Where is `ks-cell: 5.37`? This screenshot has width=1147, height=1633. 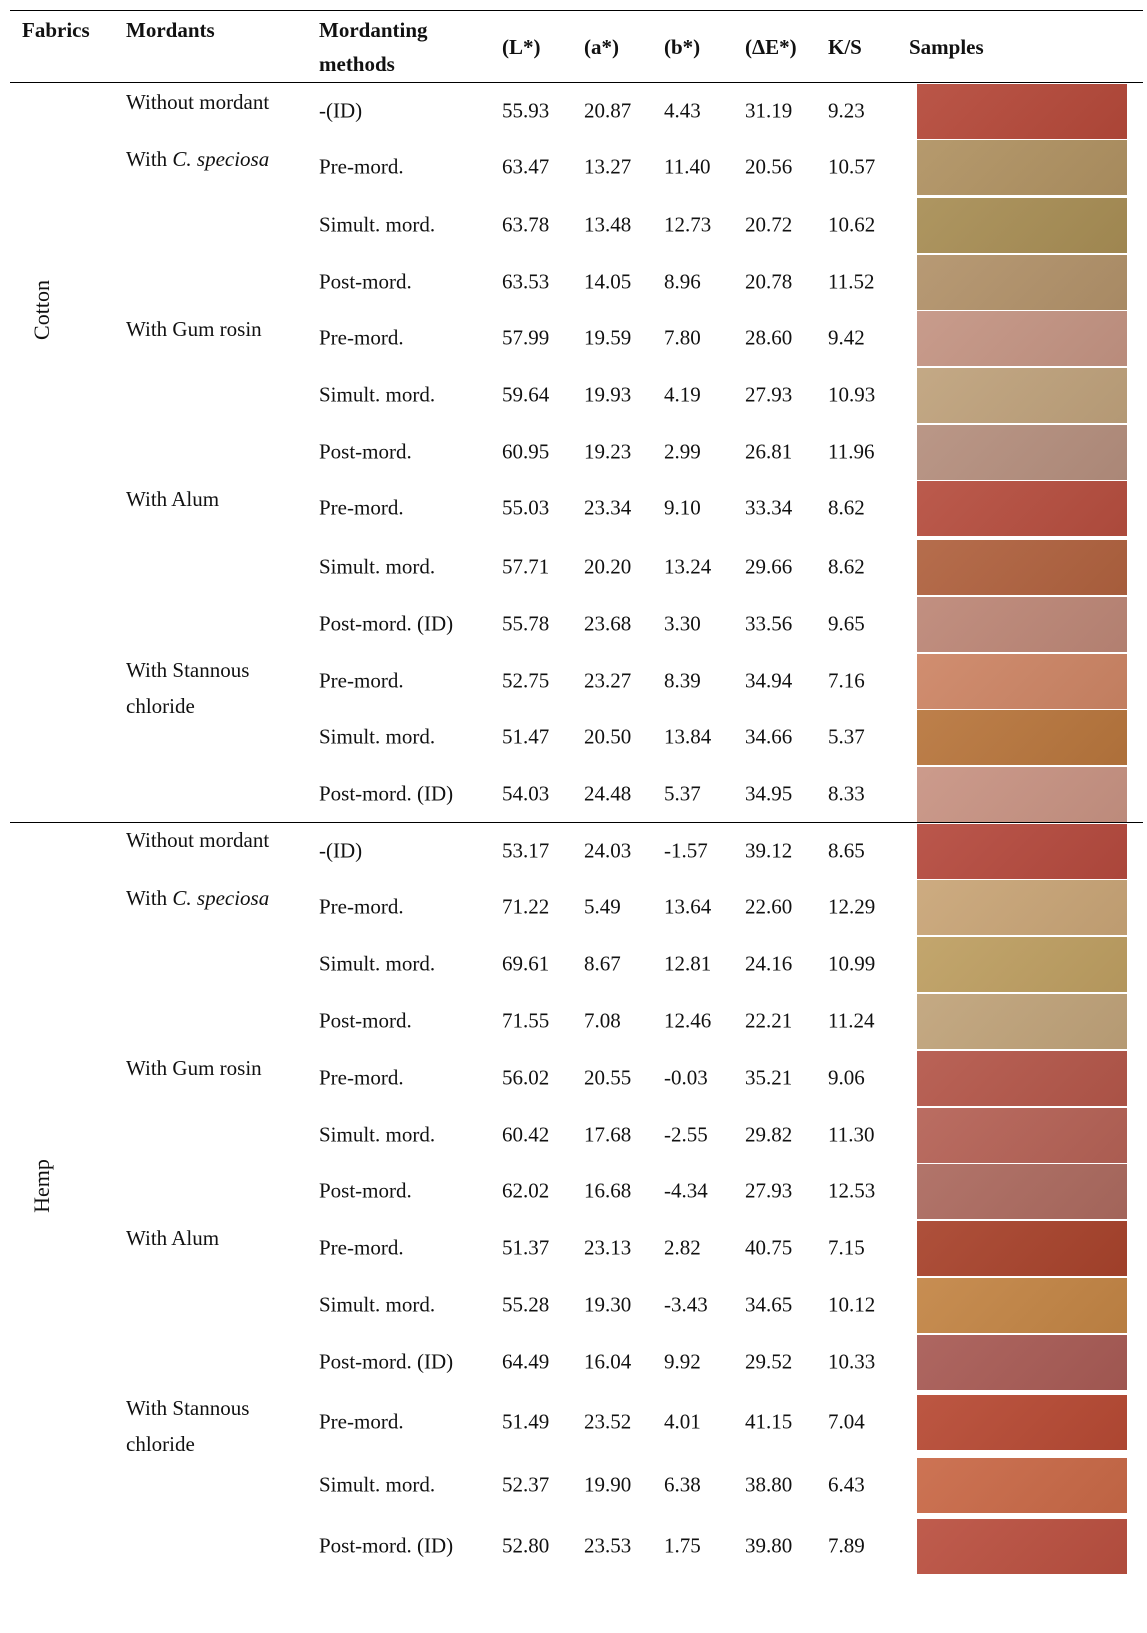
ks-cell: 5.37 is located at coordinates (846, 736).